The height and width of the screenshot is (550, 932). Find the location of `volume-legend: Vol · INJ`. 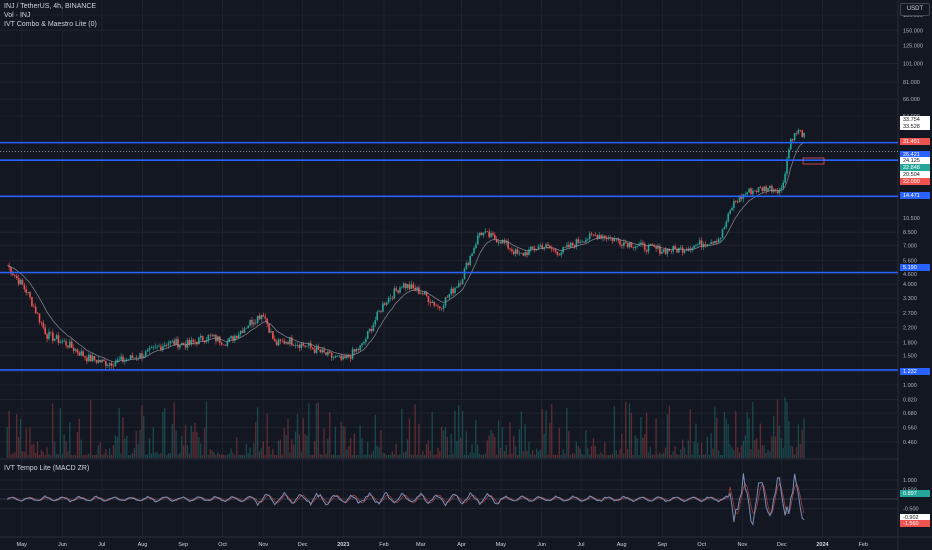

volume-legend: Vol · INJ is located at coordinates (17, 15).